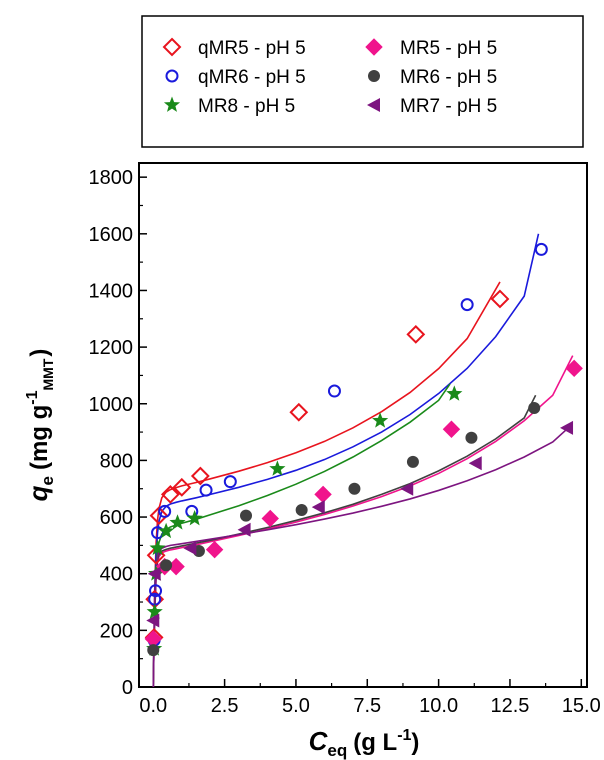 Image resolution: width=604 pixels, height=760 pixels. I want to click on y-axis-title: qe (mg g-1MMT), so click(40, 425).